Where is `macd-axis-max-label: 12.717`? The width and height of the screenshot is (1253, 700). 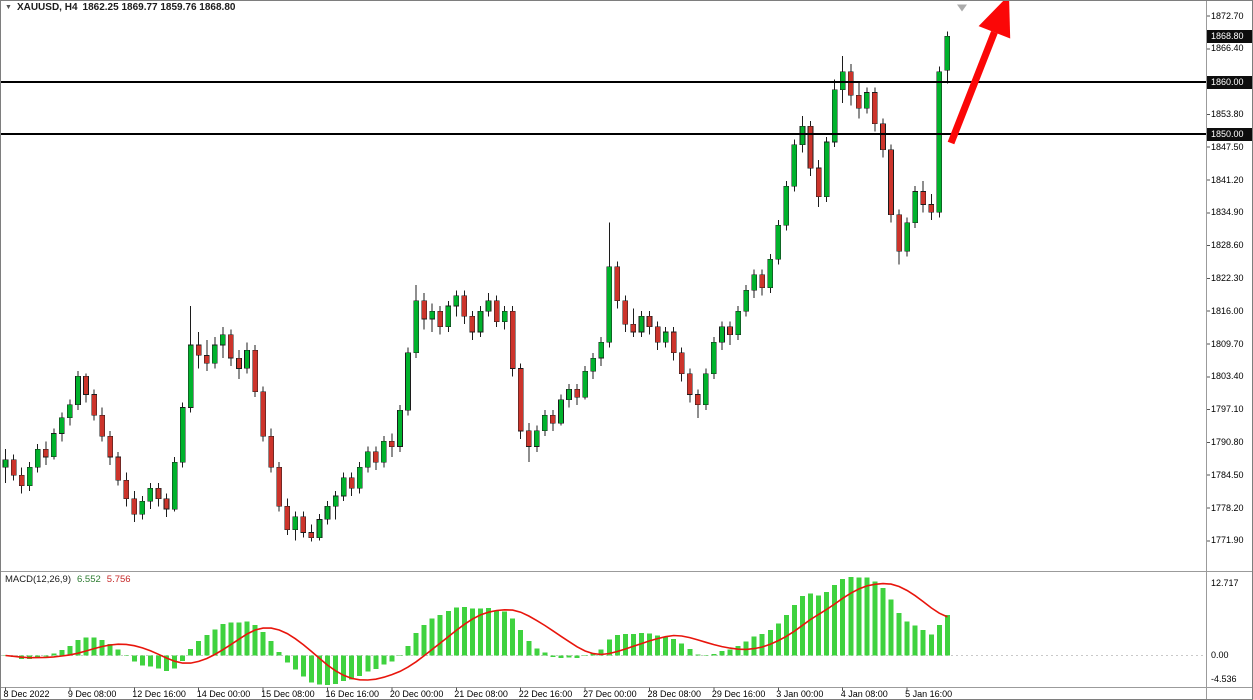 macd-axis-max-label: 12.717 is located at coordinates (1225, 583).